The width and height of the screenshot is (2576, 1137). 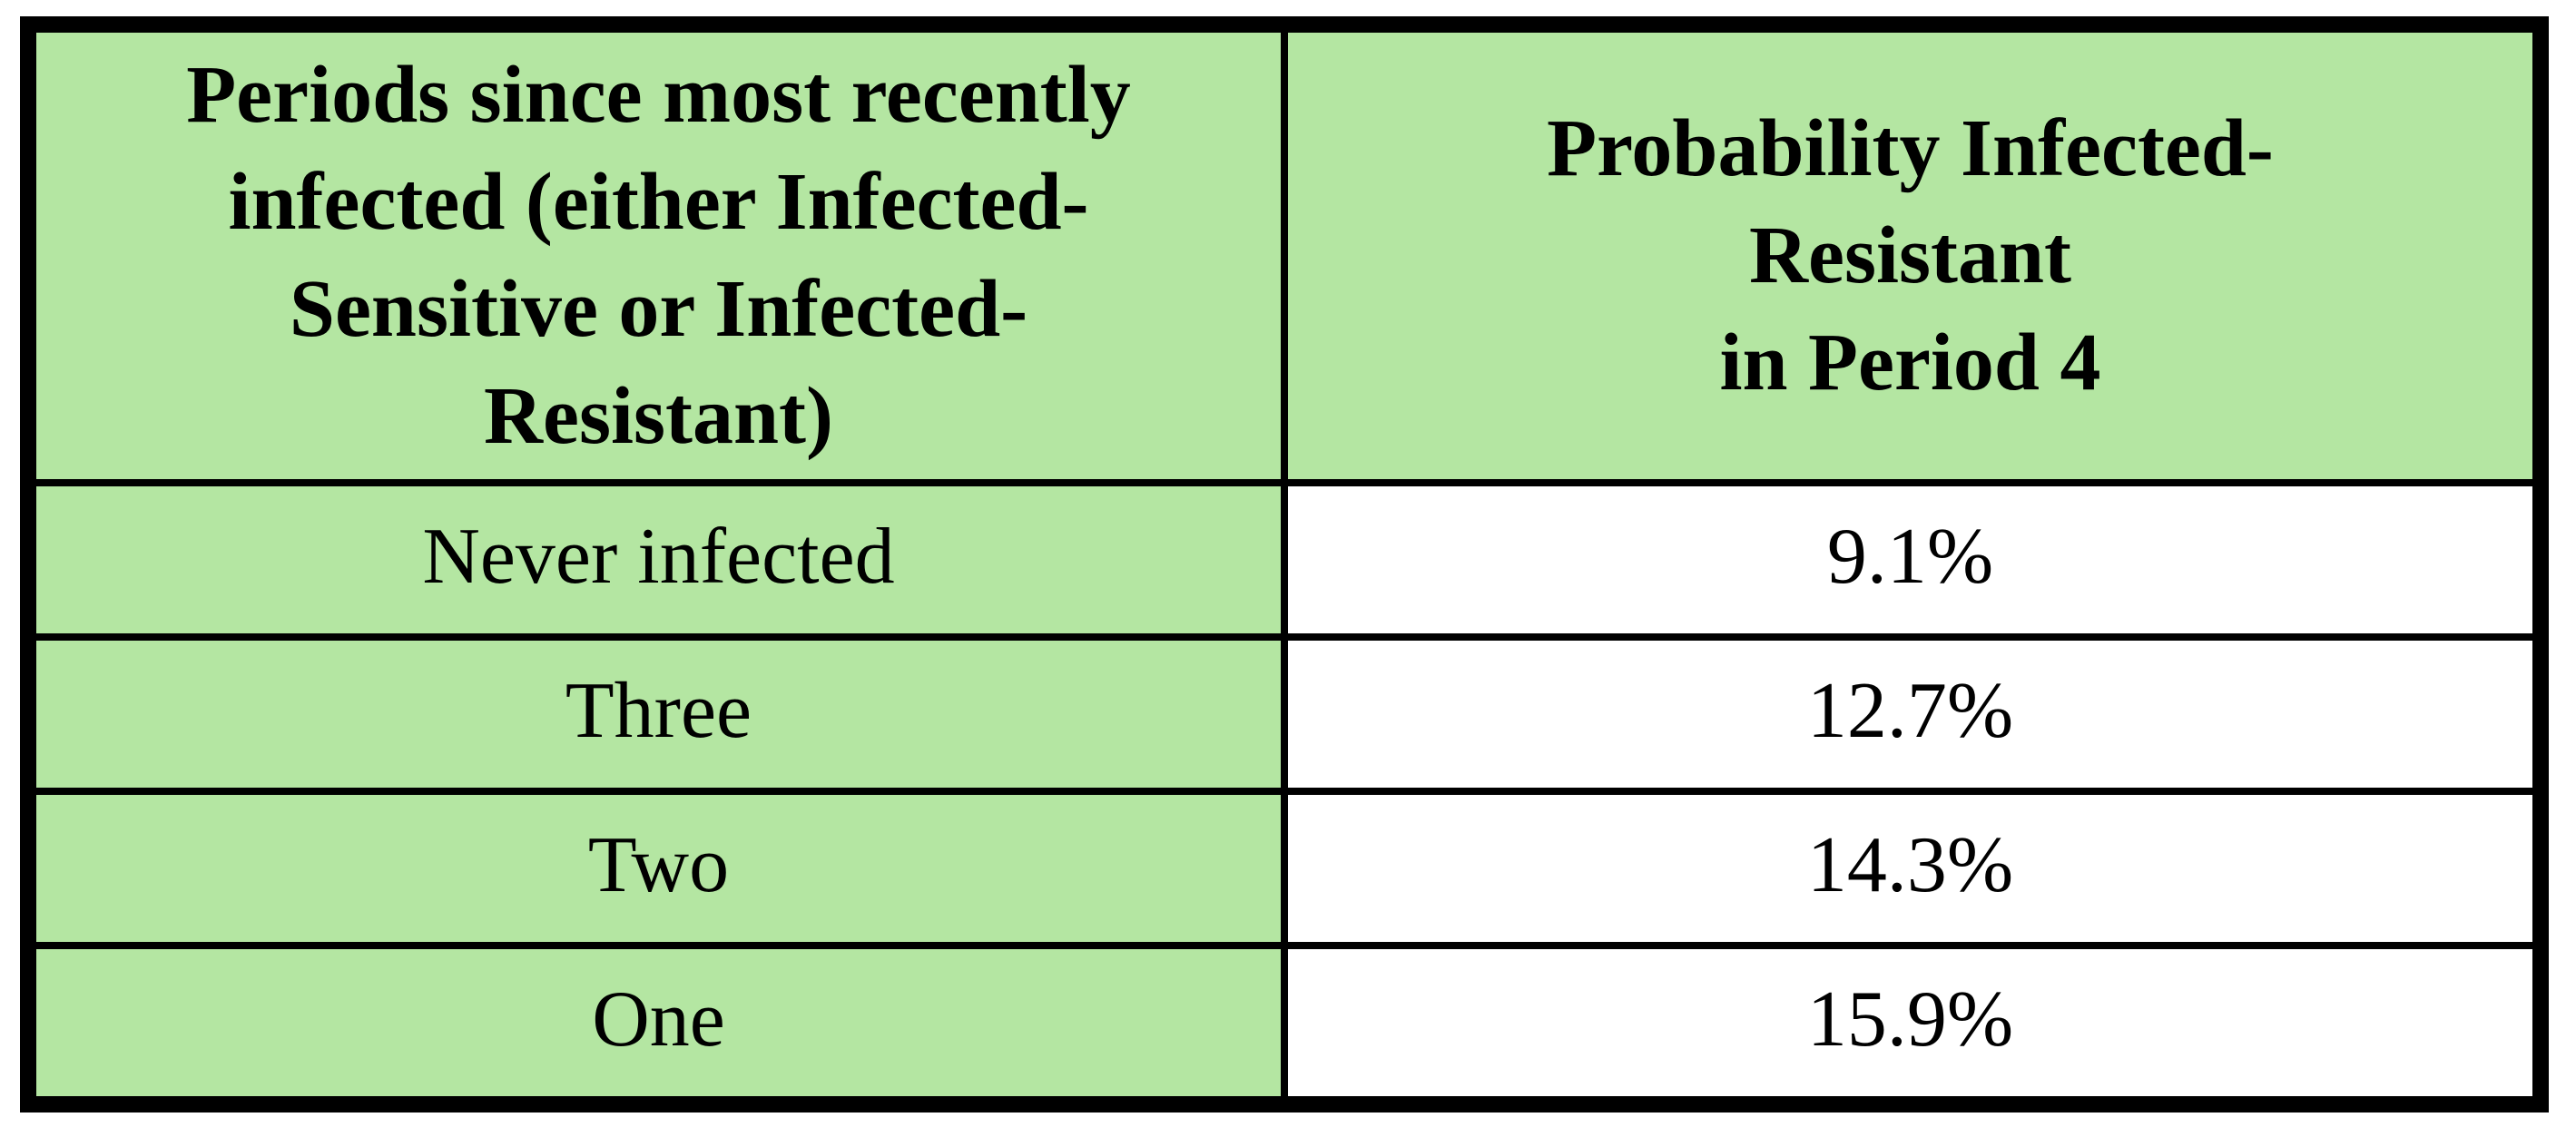 What do you see at coordinates (658, 865) in the screenshot?
I see `row-label: Two` at bounding box center [658, 865].